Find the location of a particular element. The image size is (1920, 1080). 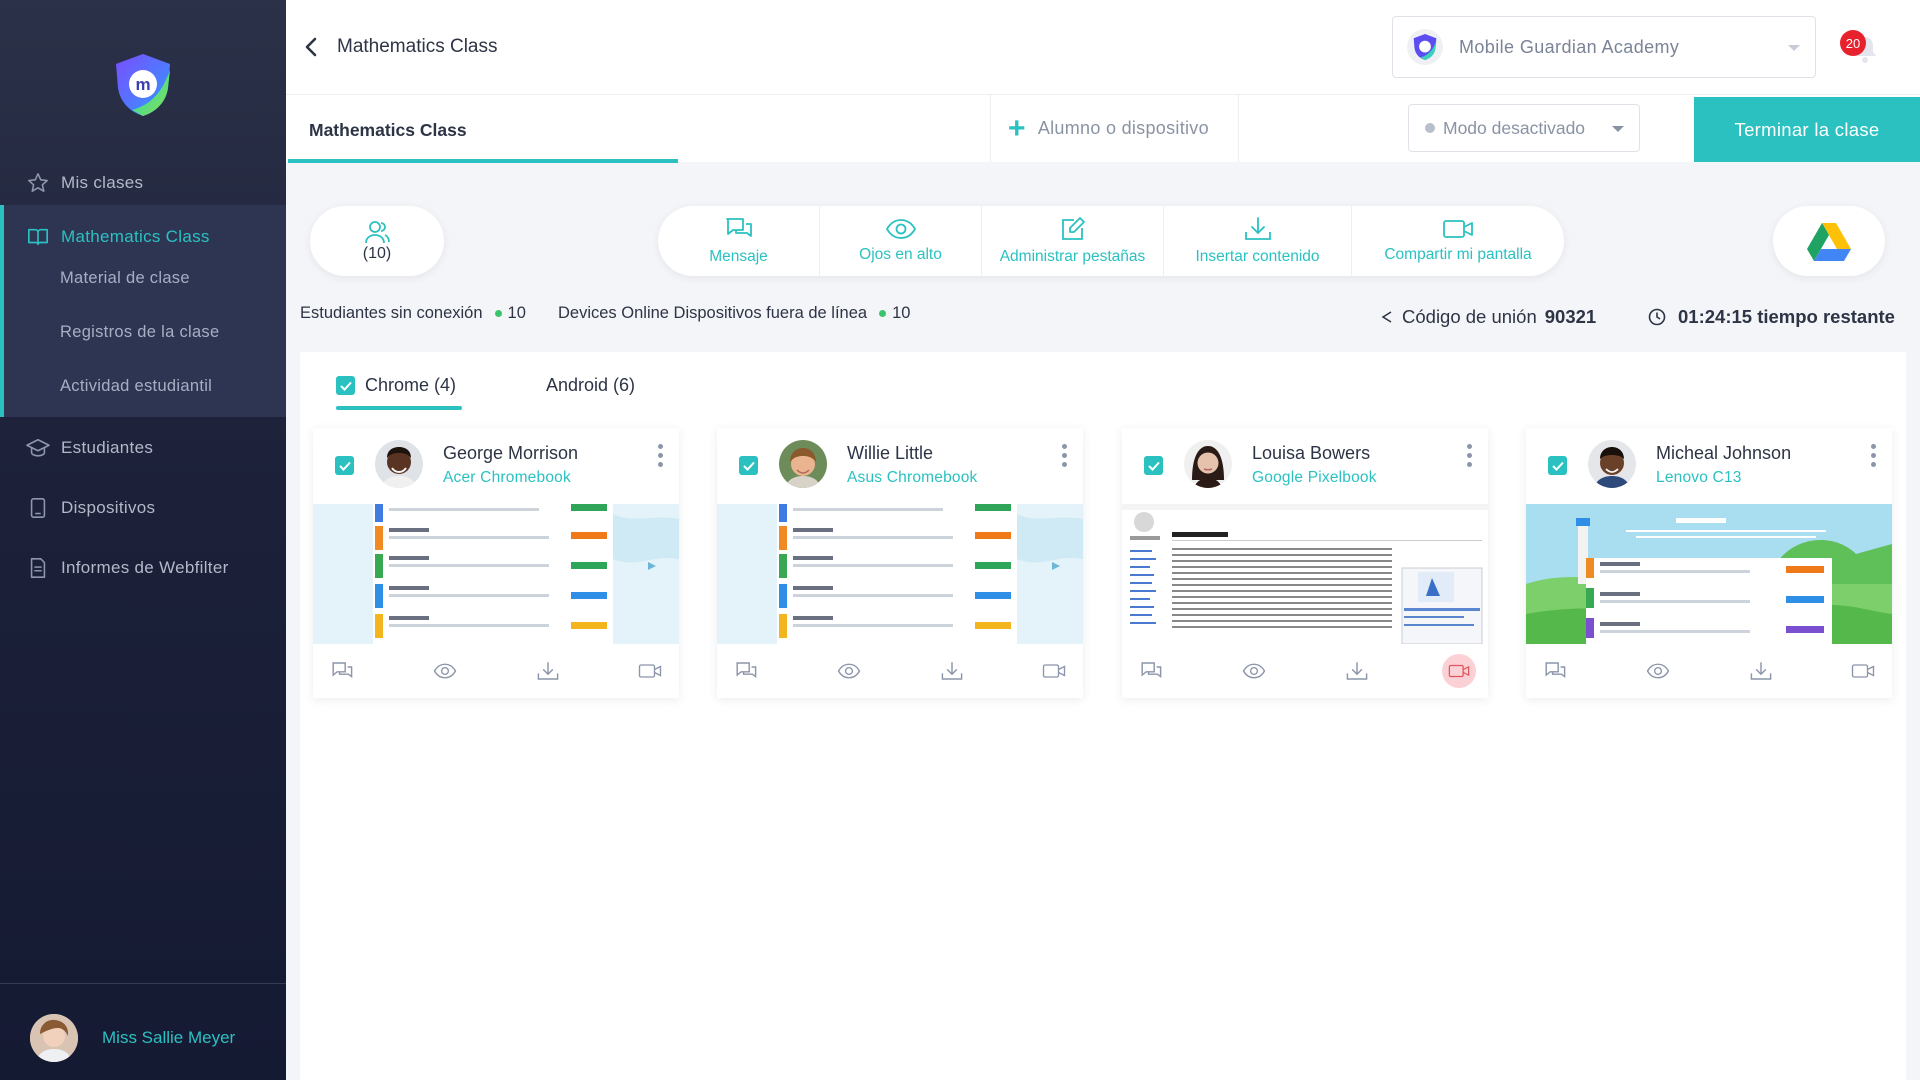

tab-chrome: Chrome (4) is located at coordinates (396, 385).